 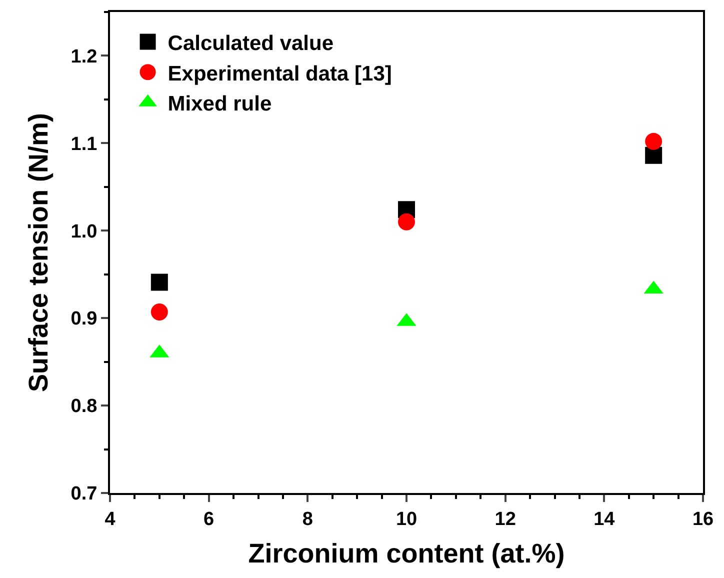 I want to click on y-axis-title: Surface tension (N/m), so click(x=38, y=252).